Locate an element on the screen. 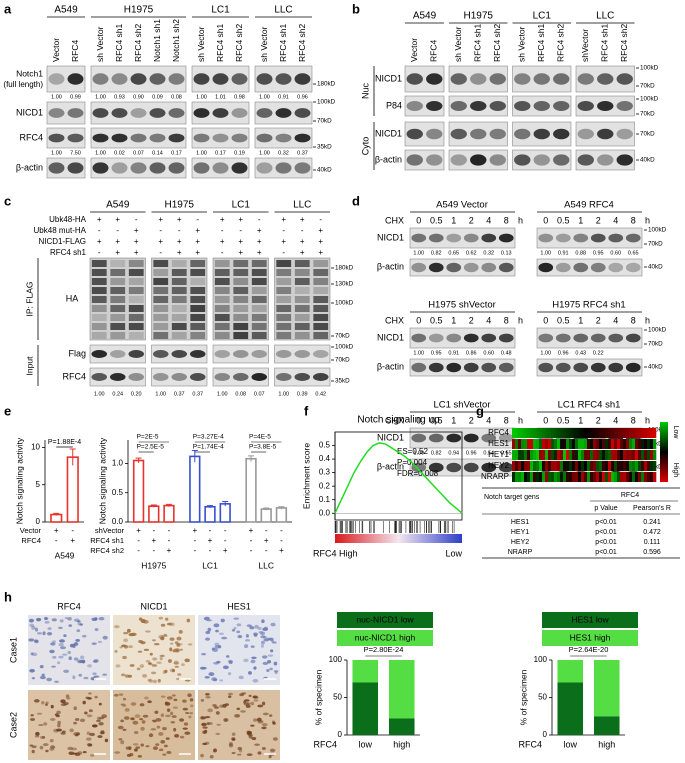  time: 4 is located at coordinates (615, 420).